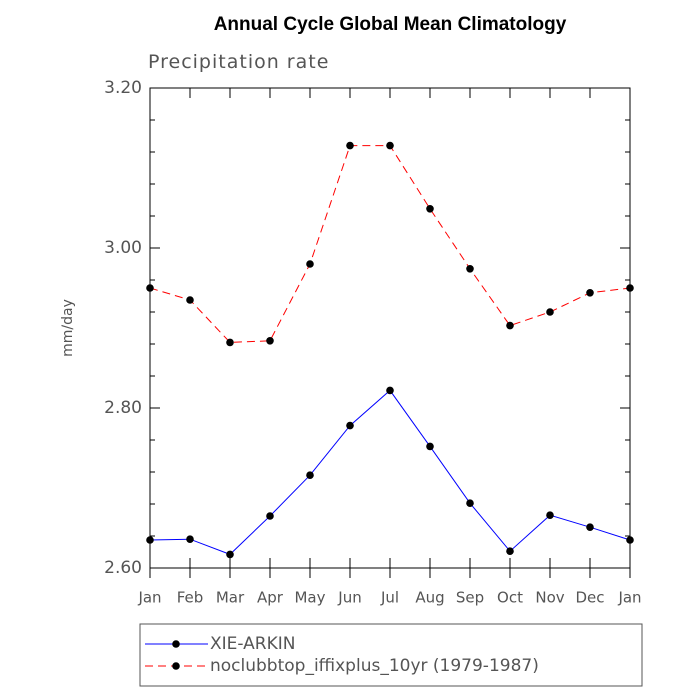  Describe the element at coordinates (309, 598) in the screenshot. I see `x-tick-label: May` at that location.